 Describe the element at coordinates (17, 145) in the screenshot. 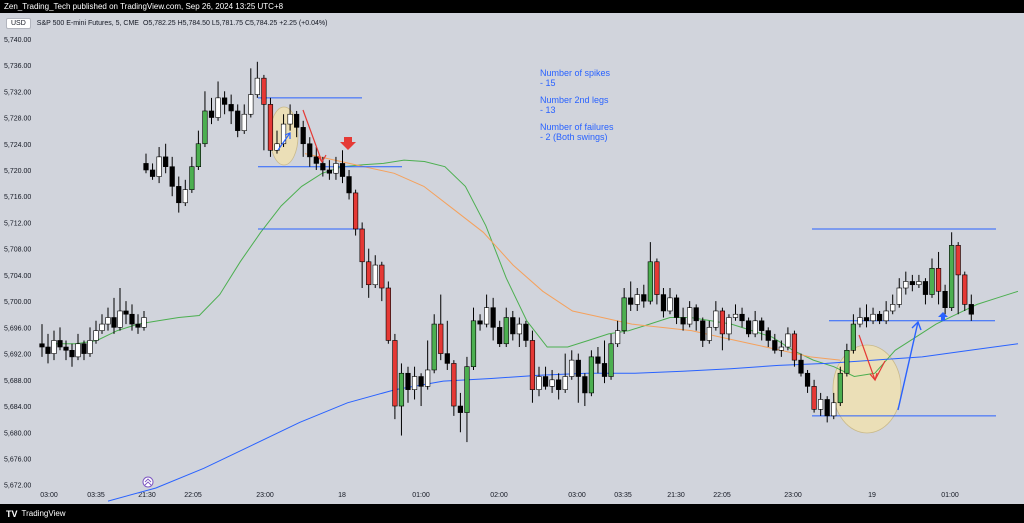

I see `y-tick-label: 5,724.00` at that location.